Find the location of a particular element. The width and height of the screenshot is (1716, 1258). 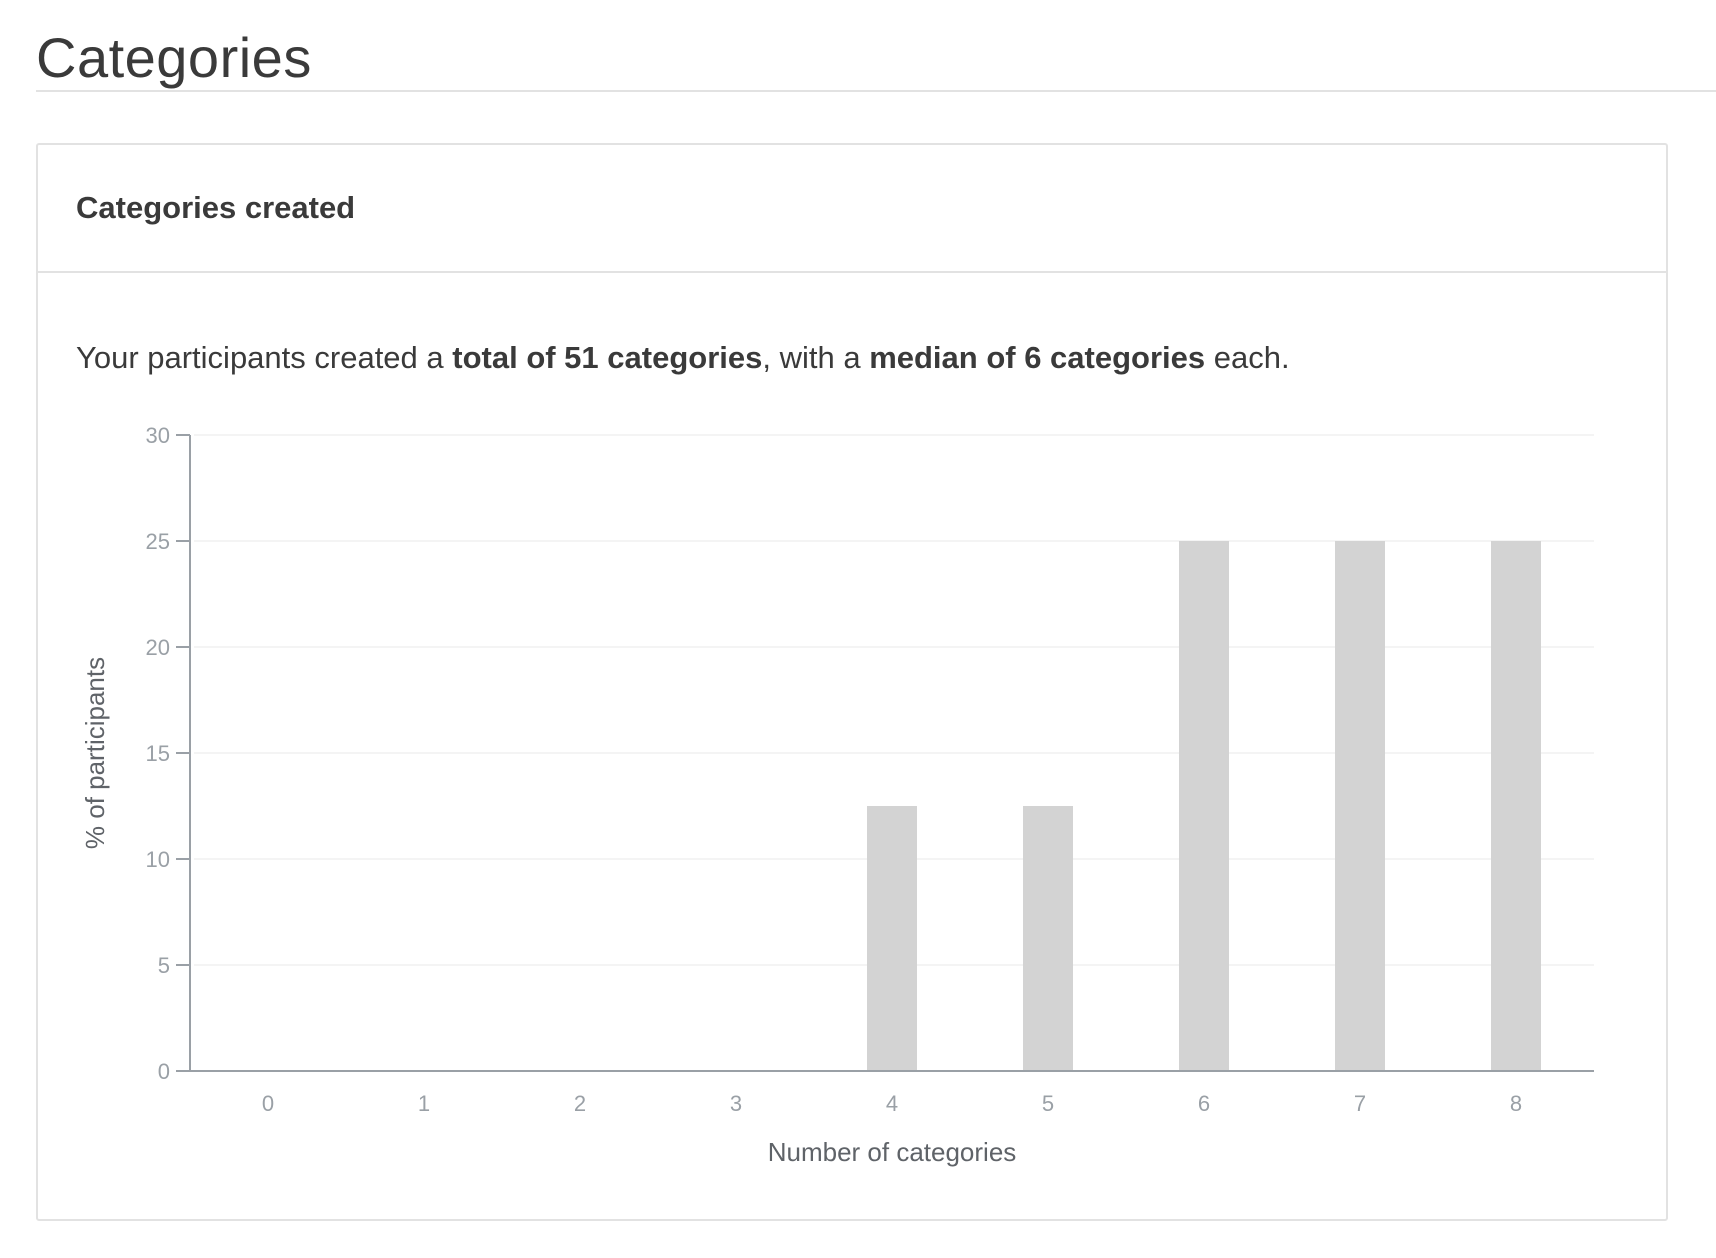

y-tick-label: 25 is located at coordinates (158, 541).